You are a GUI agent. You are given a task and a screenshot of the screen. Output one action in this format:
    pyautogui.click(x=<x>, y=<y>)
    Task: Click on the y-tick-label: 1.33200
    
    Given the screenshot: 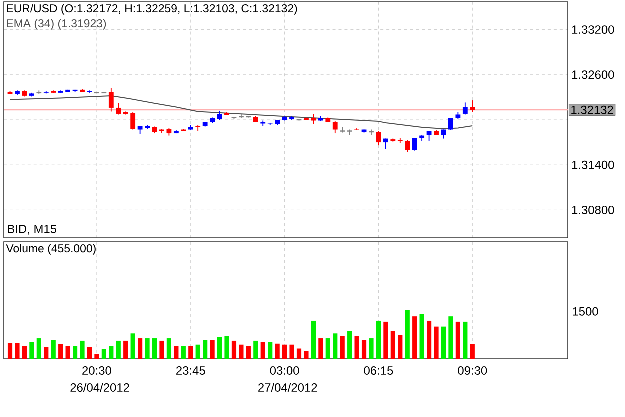 What is the action you would take?
    pyautogui.click(x=593, y=30)
    